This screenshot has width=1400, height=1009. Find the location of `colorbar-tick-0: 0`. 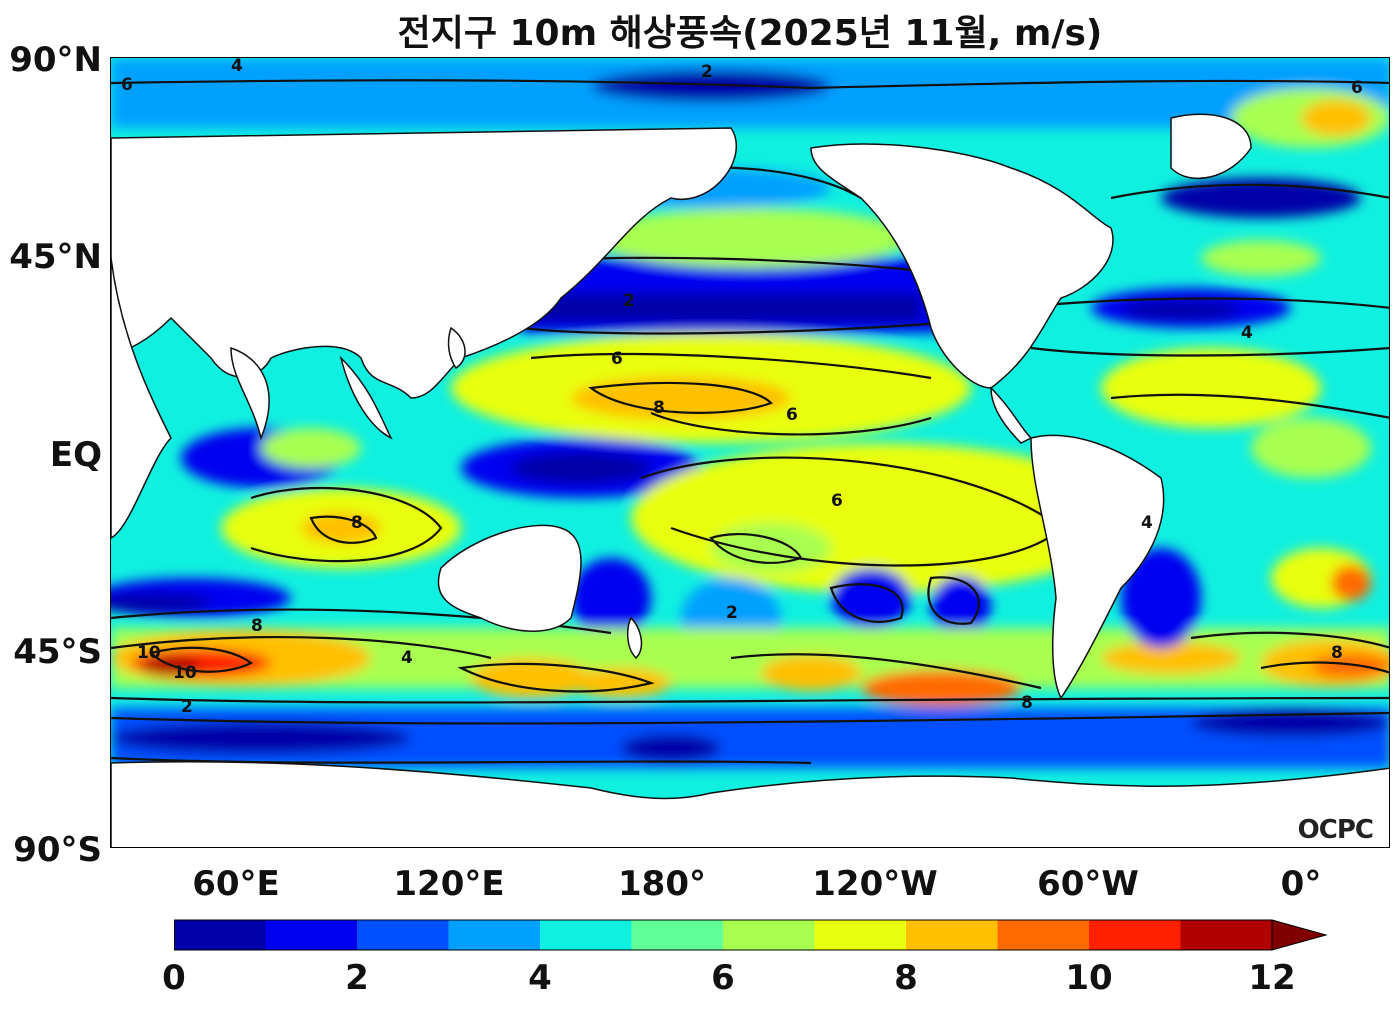

colorbar-tick-0: 0 is located at coordinates (174, 978).